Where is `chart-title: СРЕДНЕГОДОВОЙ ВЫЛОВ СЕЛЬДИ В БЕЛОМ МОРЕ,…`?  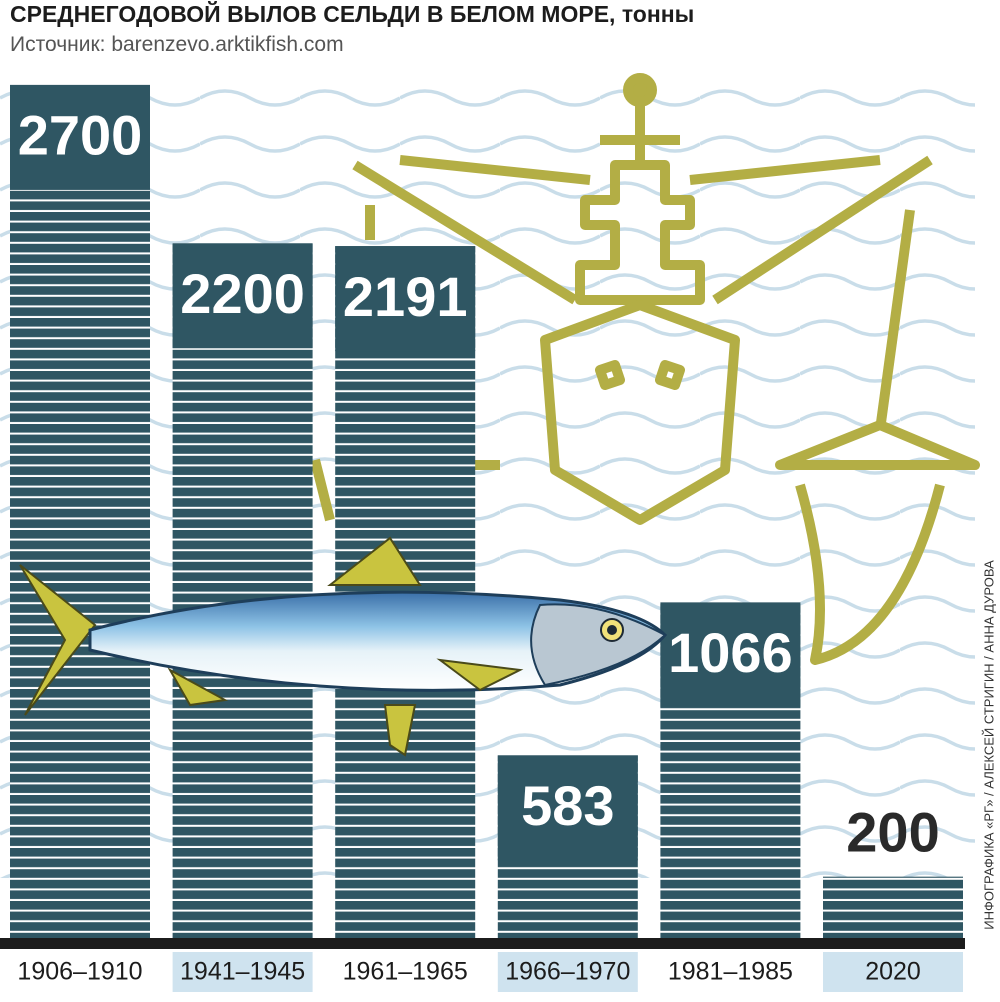
chart-title: СРЕДНЕГОДОВОЙ ВЫЛОВ СЕЛЬДИ В БЕЛОМ МОРЕ,… is located at coordinates (352, 13).